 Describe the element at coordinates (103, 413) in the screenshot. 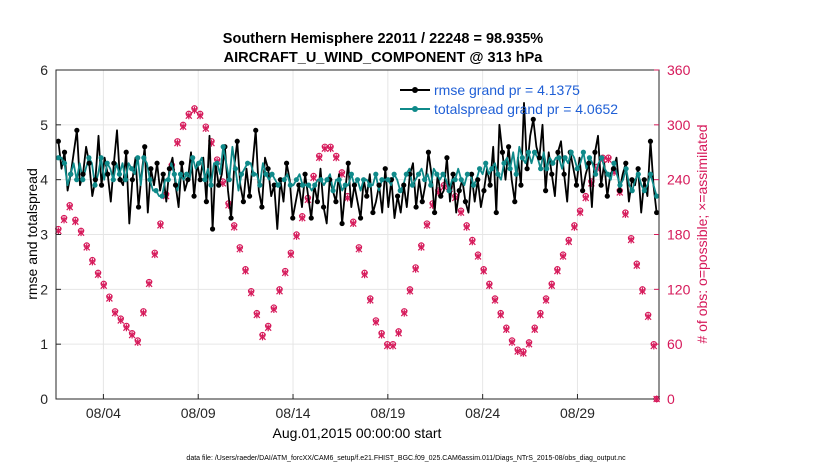

I see `x-tick-label: 08/04` at that location.